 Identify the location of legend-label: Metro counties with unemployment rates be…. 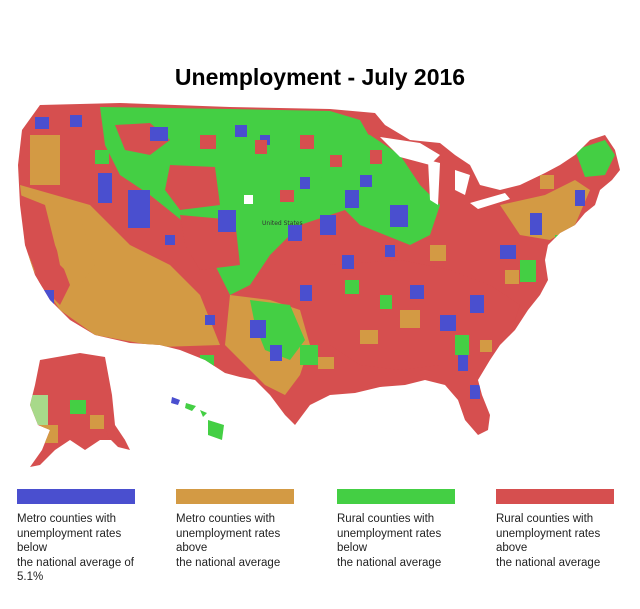
(76, 548).